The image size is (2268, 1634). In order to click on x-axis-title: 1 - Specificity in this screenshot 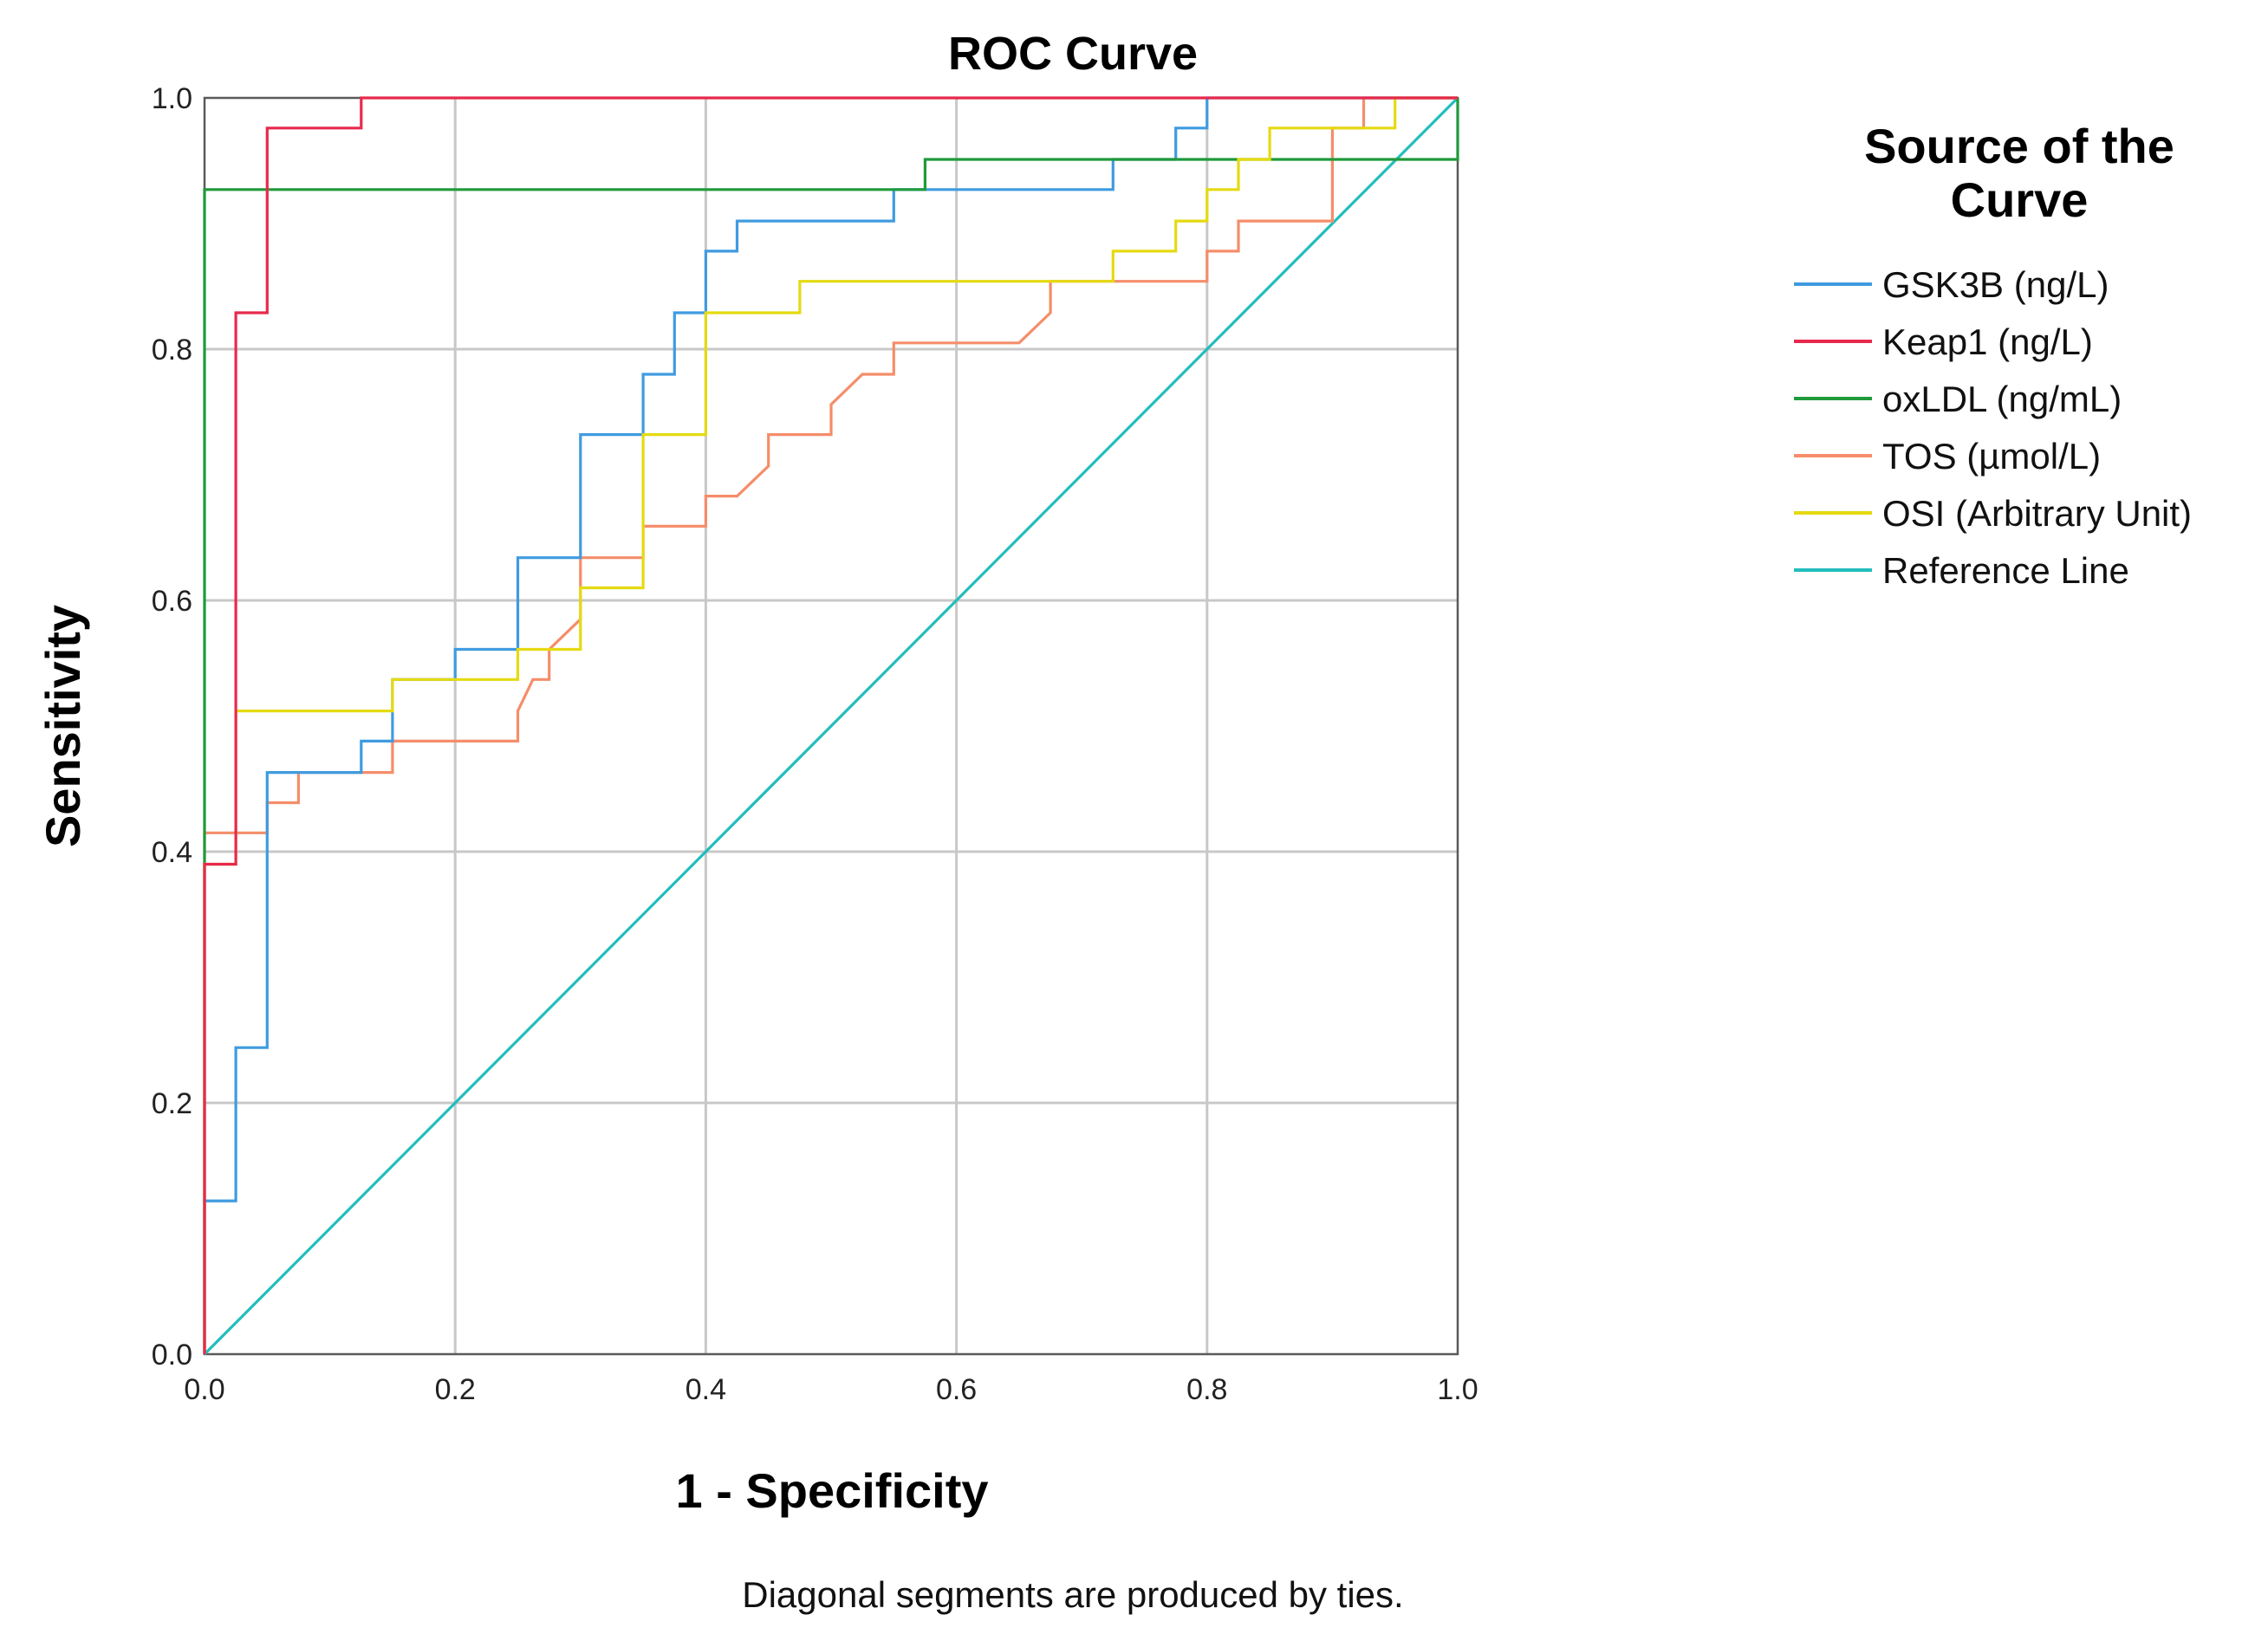, I will do `click(831, 1490)`.